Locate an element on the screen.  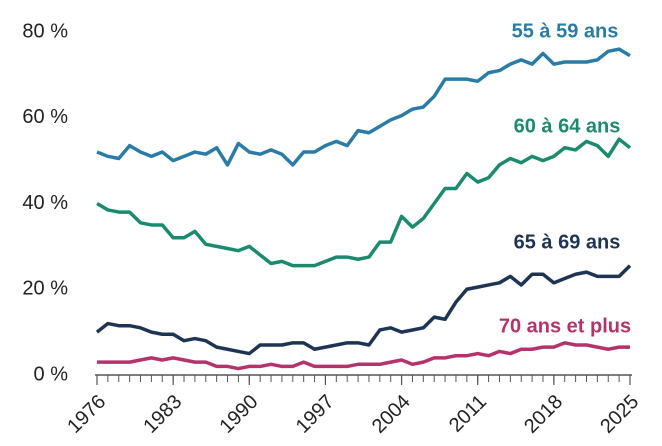
series-label: 70 ans et plus is located at coordinates (565, 326).